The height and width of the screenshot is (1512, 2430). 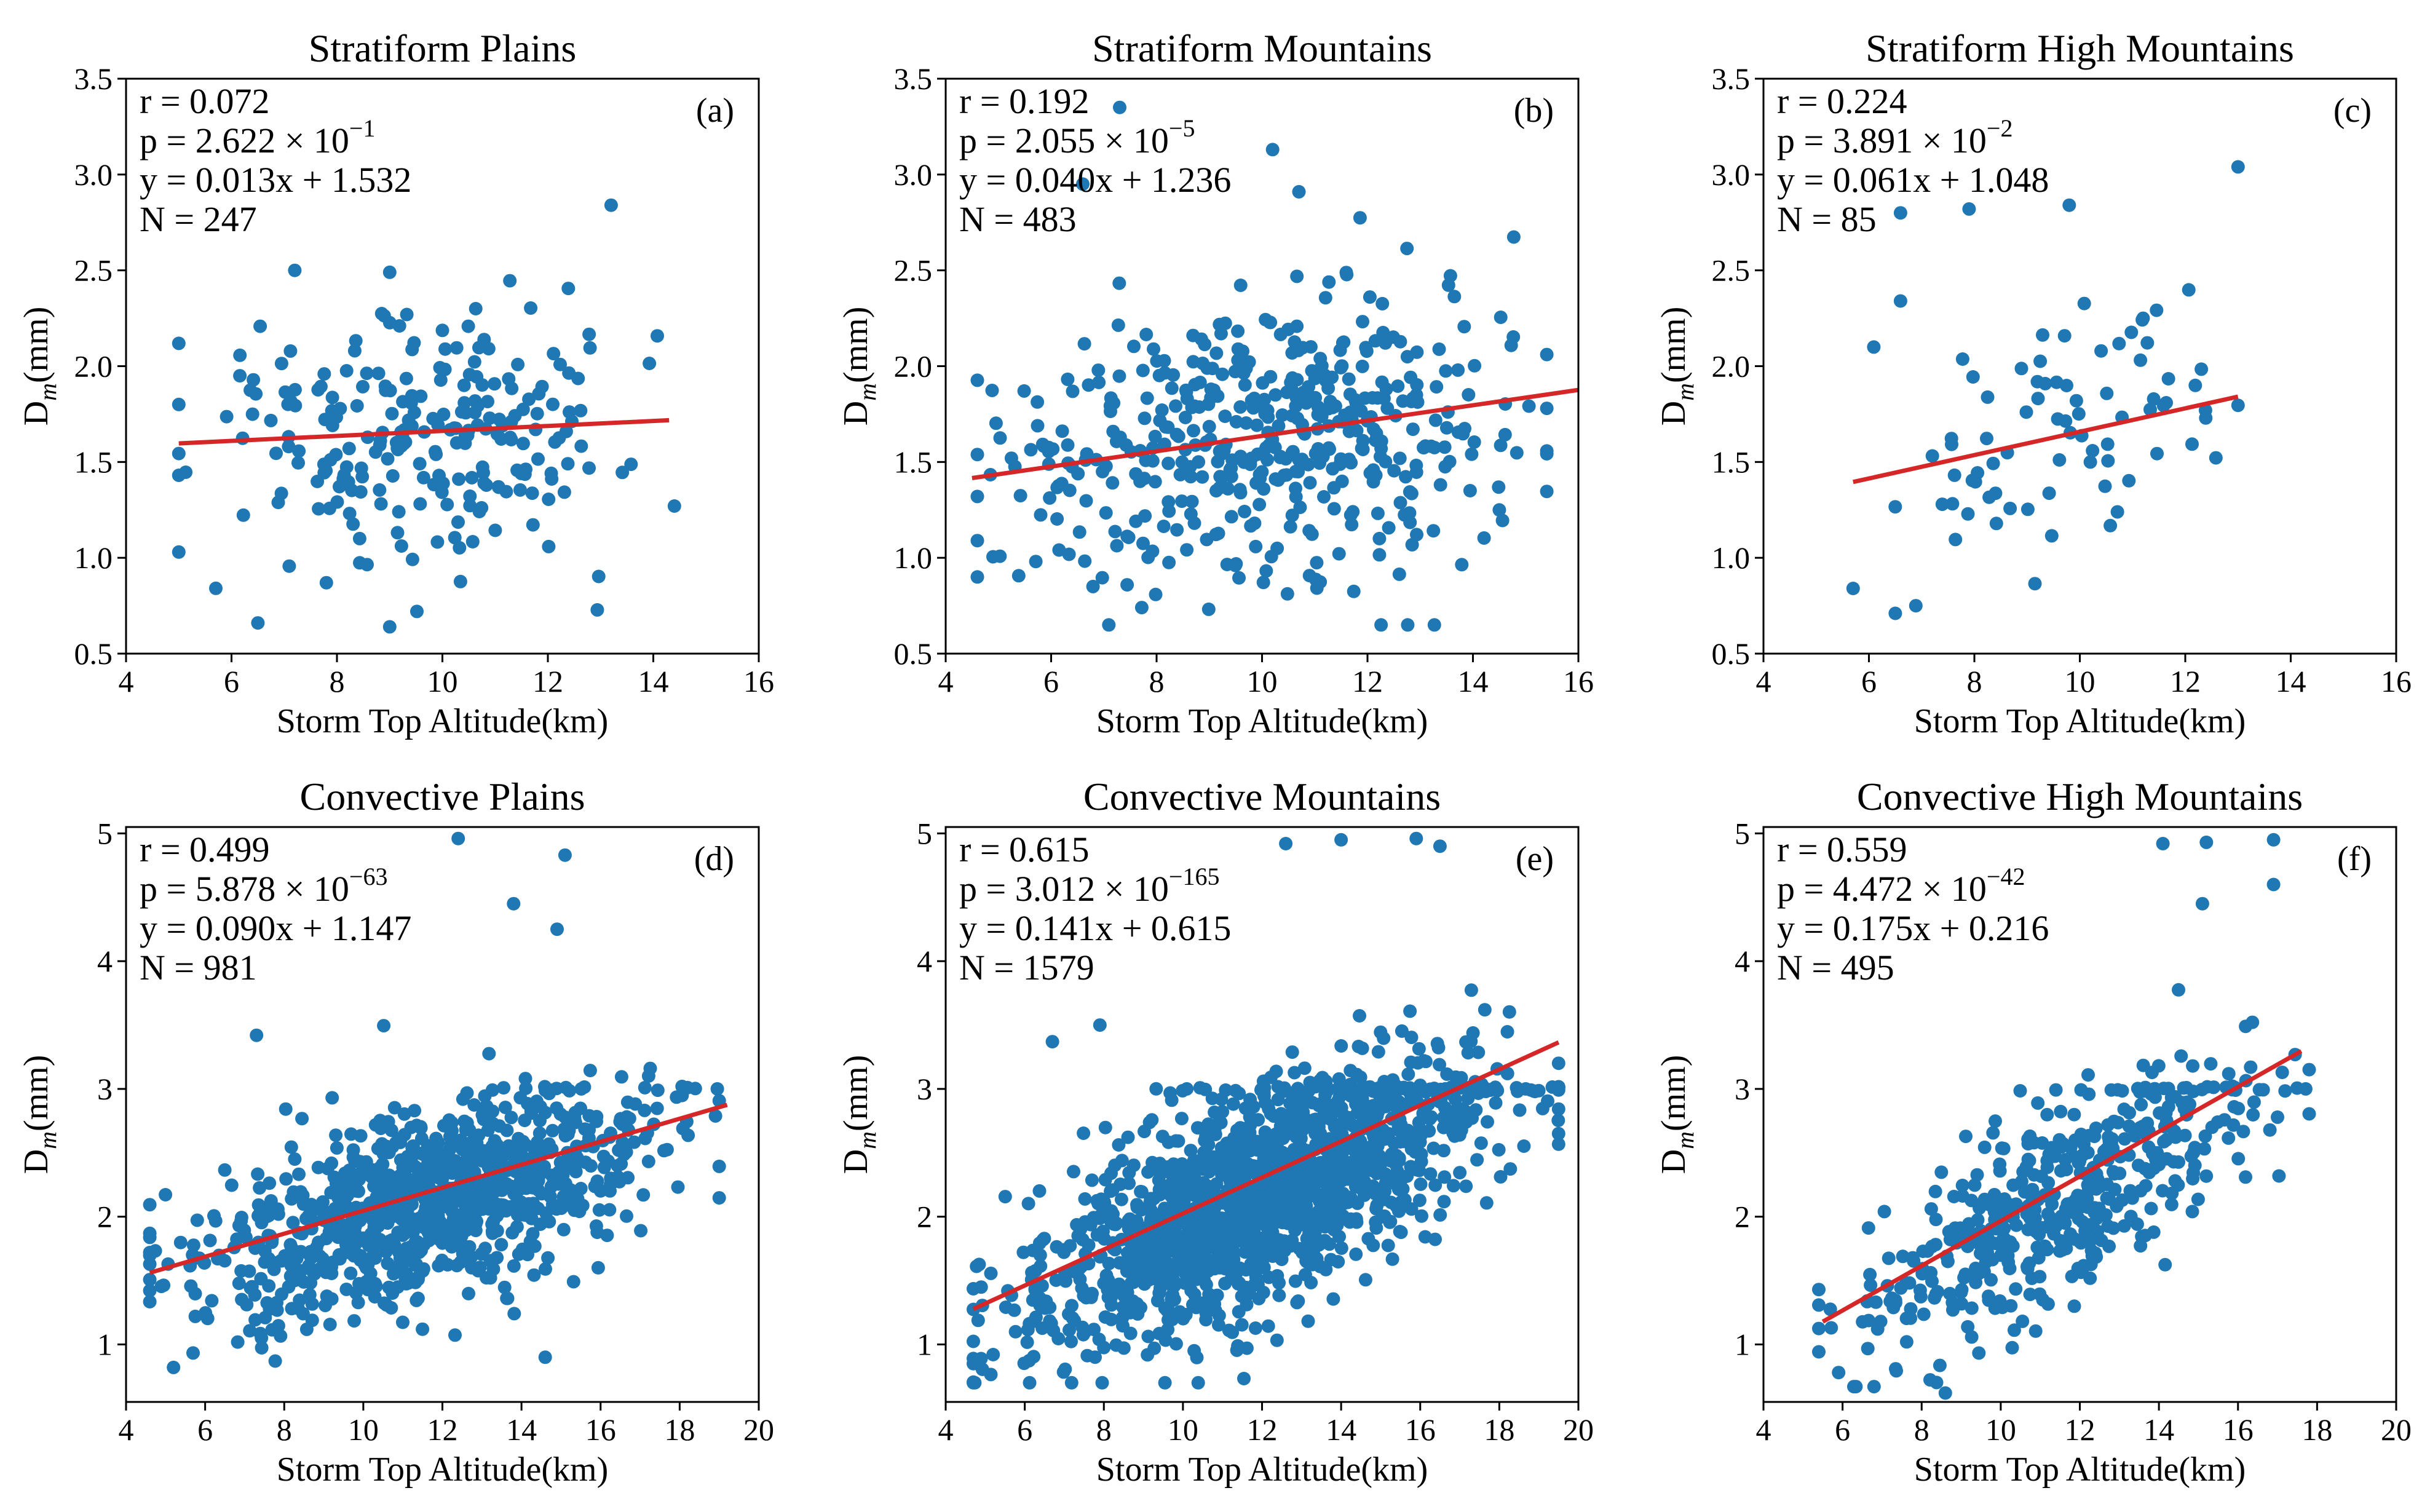 What do you see at coordinates (1420, 1430) in the screenshot?
I see `x-tick-label: 16` at bounding box center [1420, 1430].